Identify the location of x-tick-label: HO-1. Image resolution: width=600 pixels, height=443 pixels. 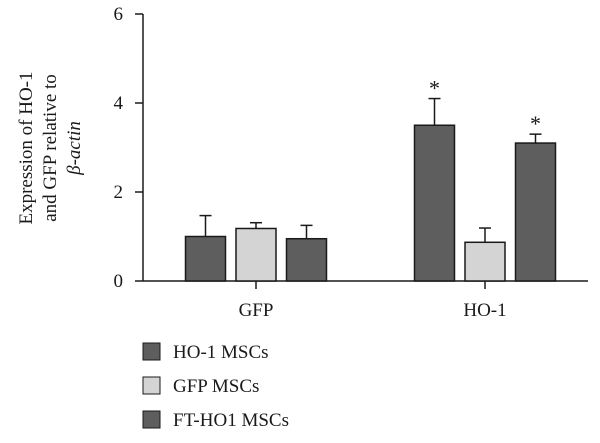
(484, 310).